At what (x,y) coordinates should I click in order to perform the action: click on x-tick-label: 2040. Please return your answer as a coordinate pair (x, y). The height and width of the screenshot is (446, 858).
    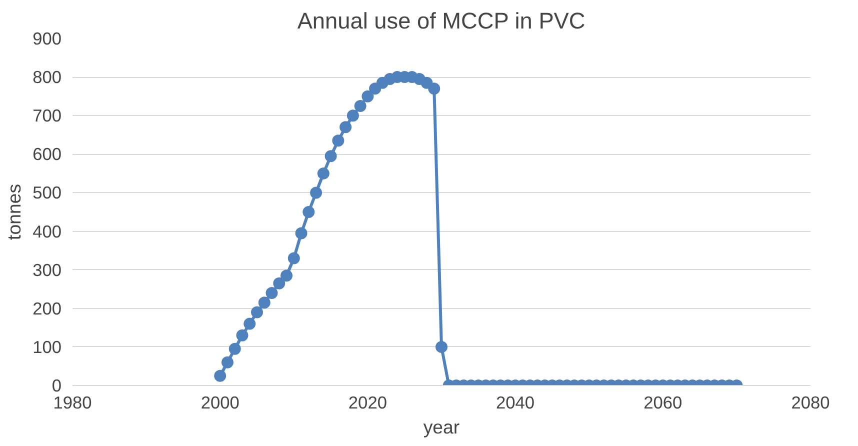
    Looking at the image, I should click on (515, 402).